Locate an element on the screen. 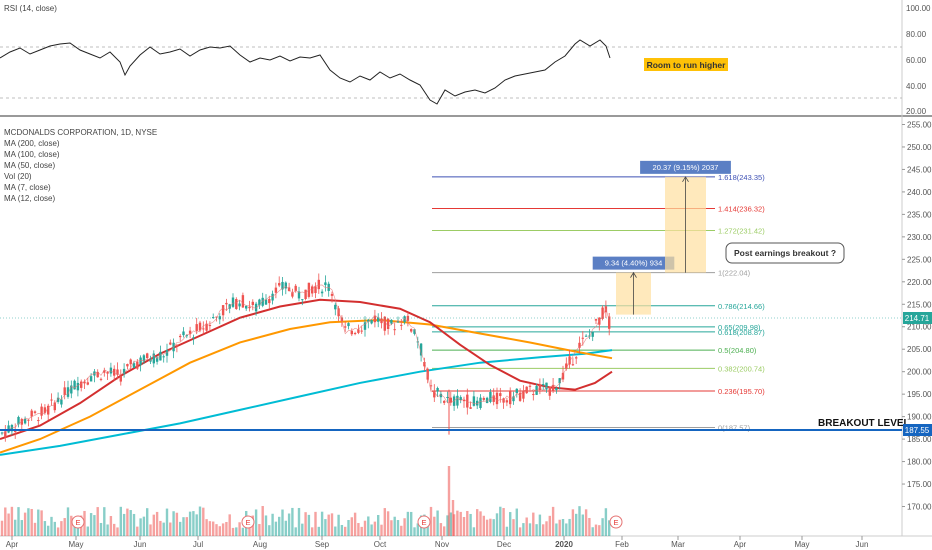 This screenshot has width=932, height=550. price-tick-label: 245.00 is located at coordinates (919, 169).